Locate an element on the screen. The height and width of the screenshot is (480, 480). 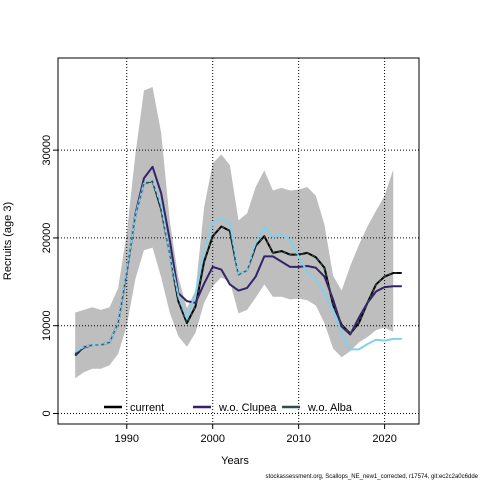
legend-label: w.o. Alba is located at coordinates (330, 408).